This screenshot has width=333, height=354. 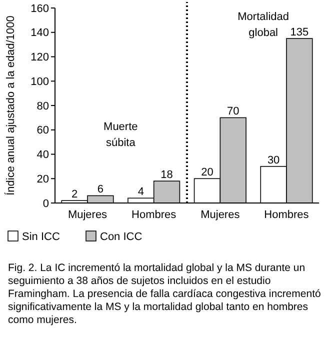 What do you see at coordinates (166, 175) in the screenshot?
I see `data-label: 18` at bounding box center [166, 175].